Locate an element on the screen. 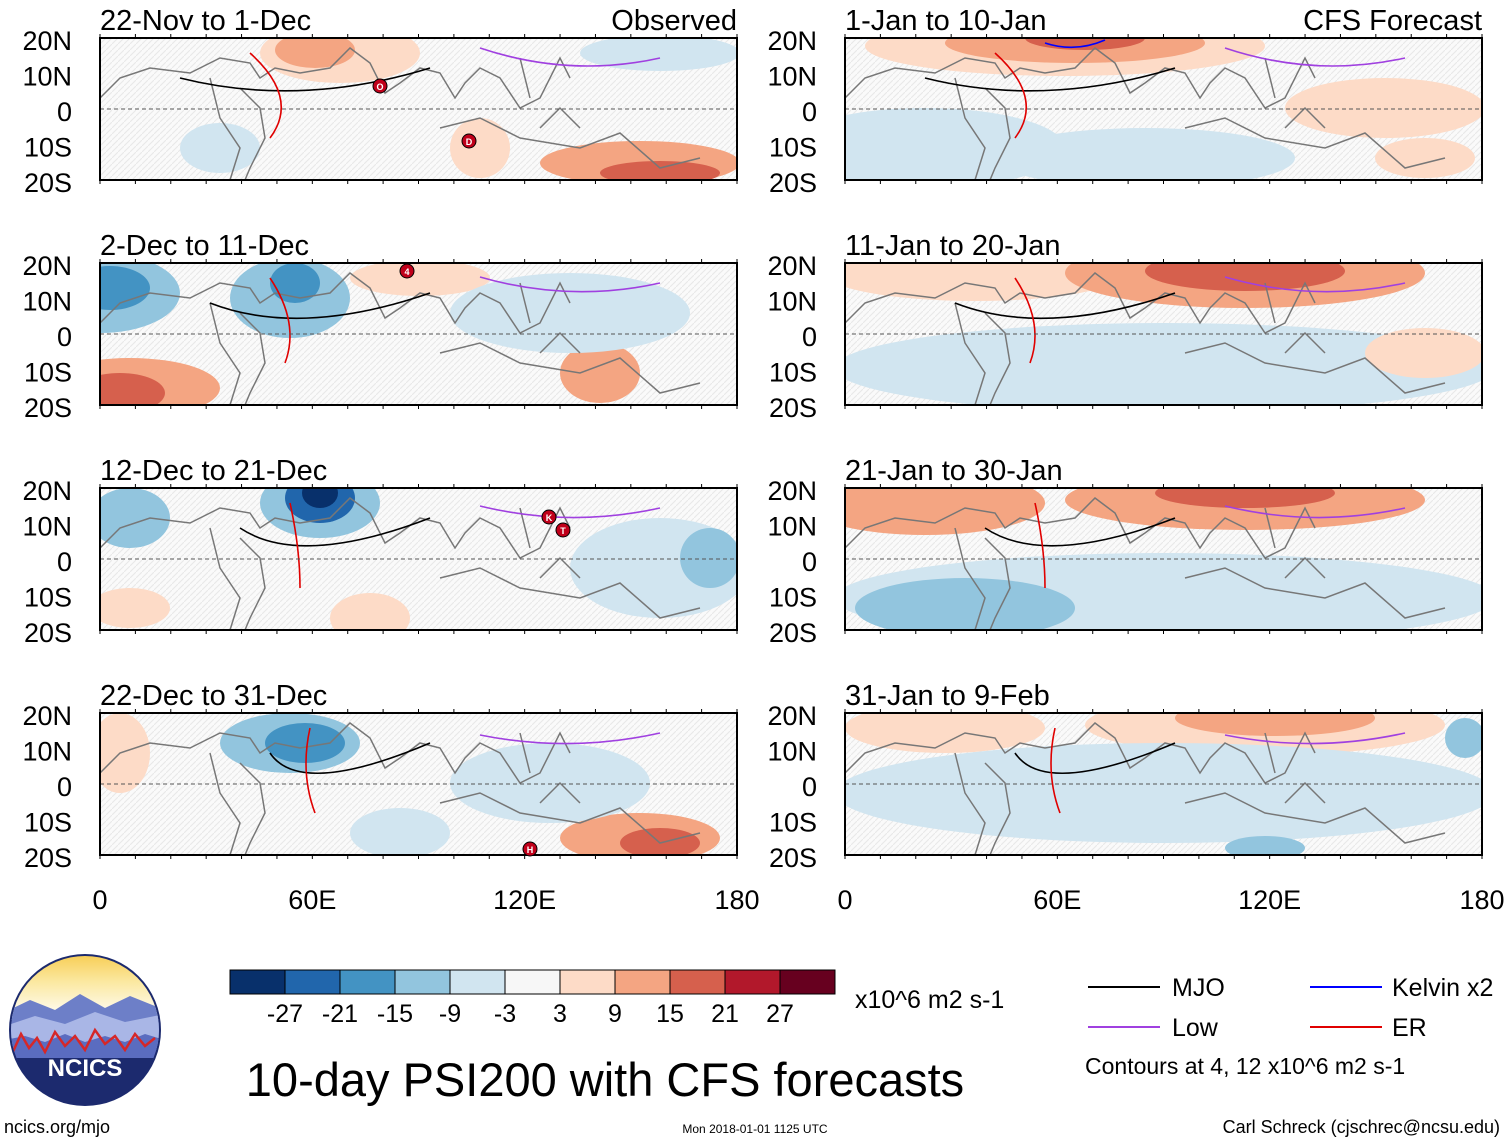 Image resolution: width=1510 pixels, height=1142 pixels. svg-text: K is located at coordinates (549, 518).